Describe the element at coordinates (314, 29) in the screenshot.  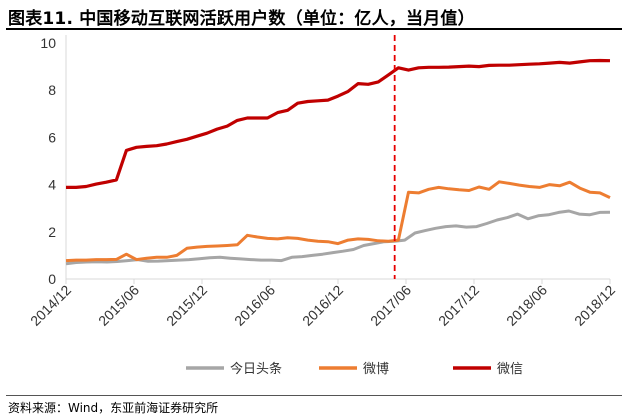
I see `title-divider` at that location.